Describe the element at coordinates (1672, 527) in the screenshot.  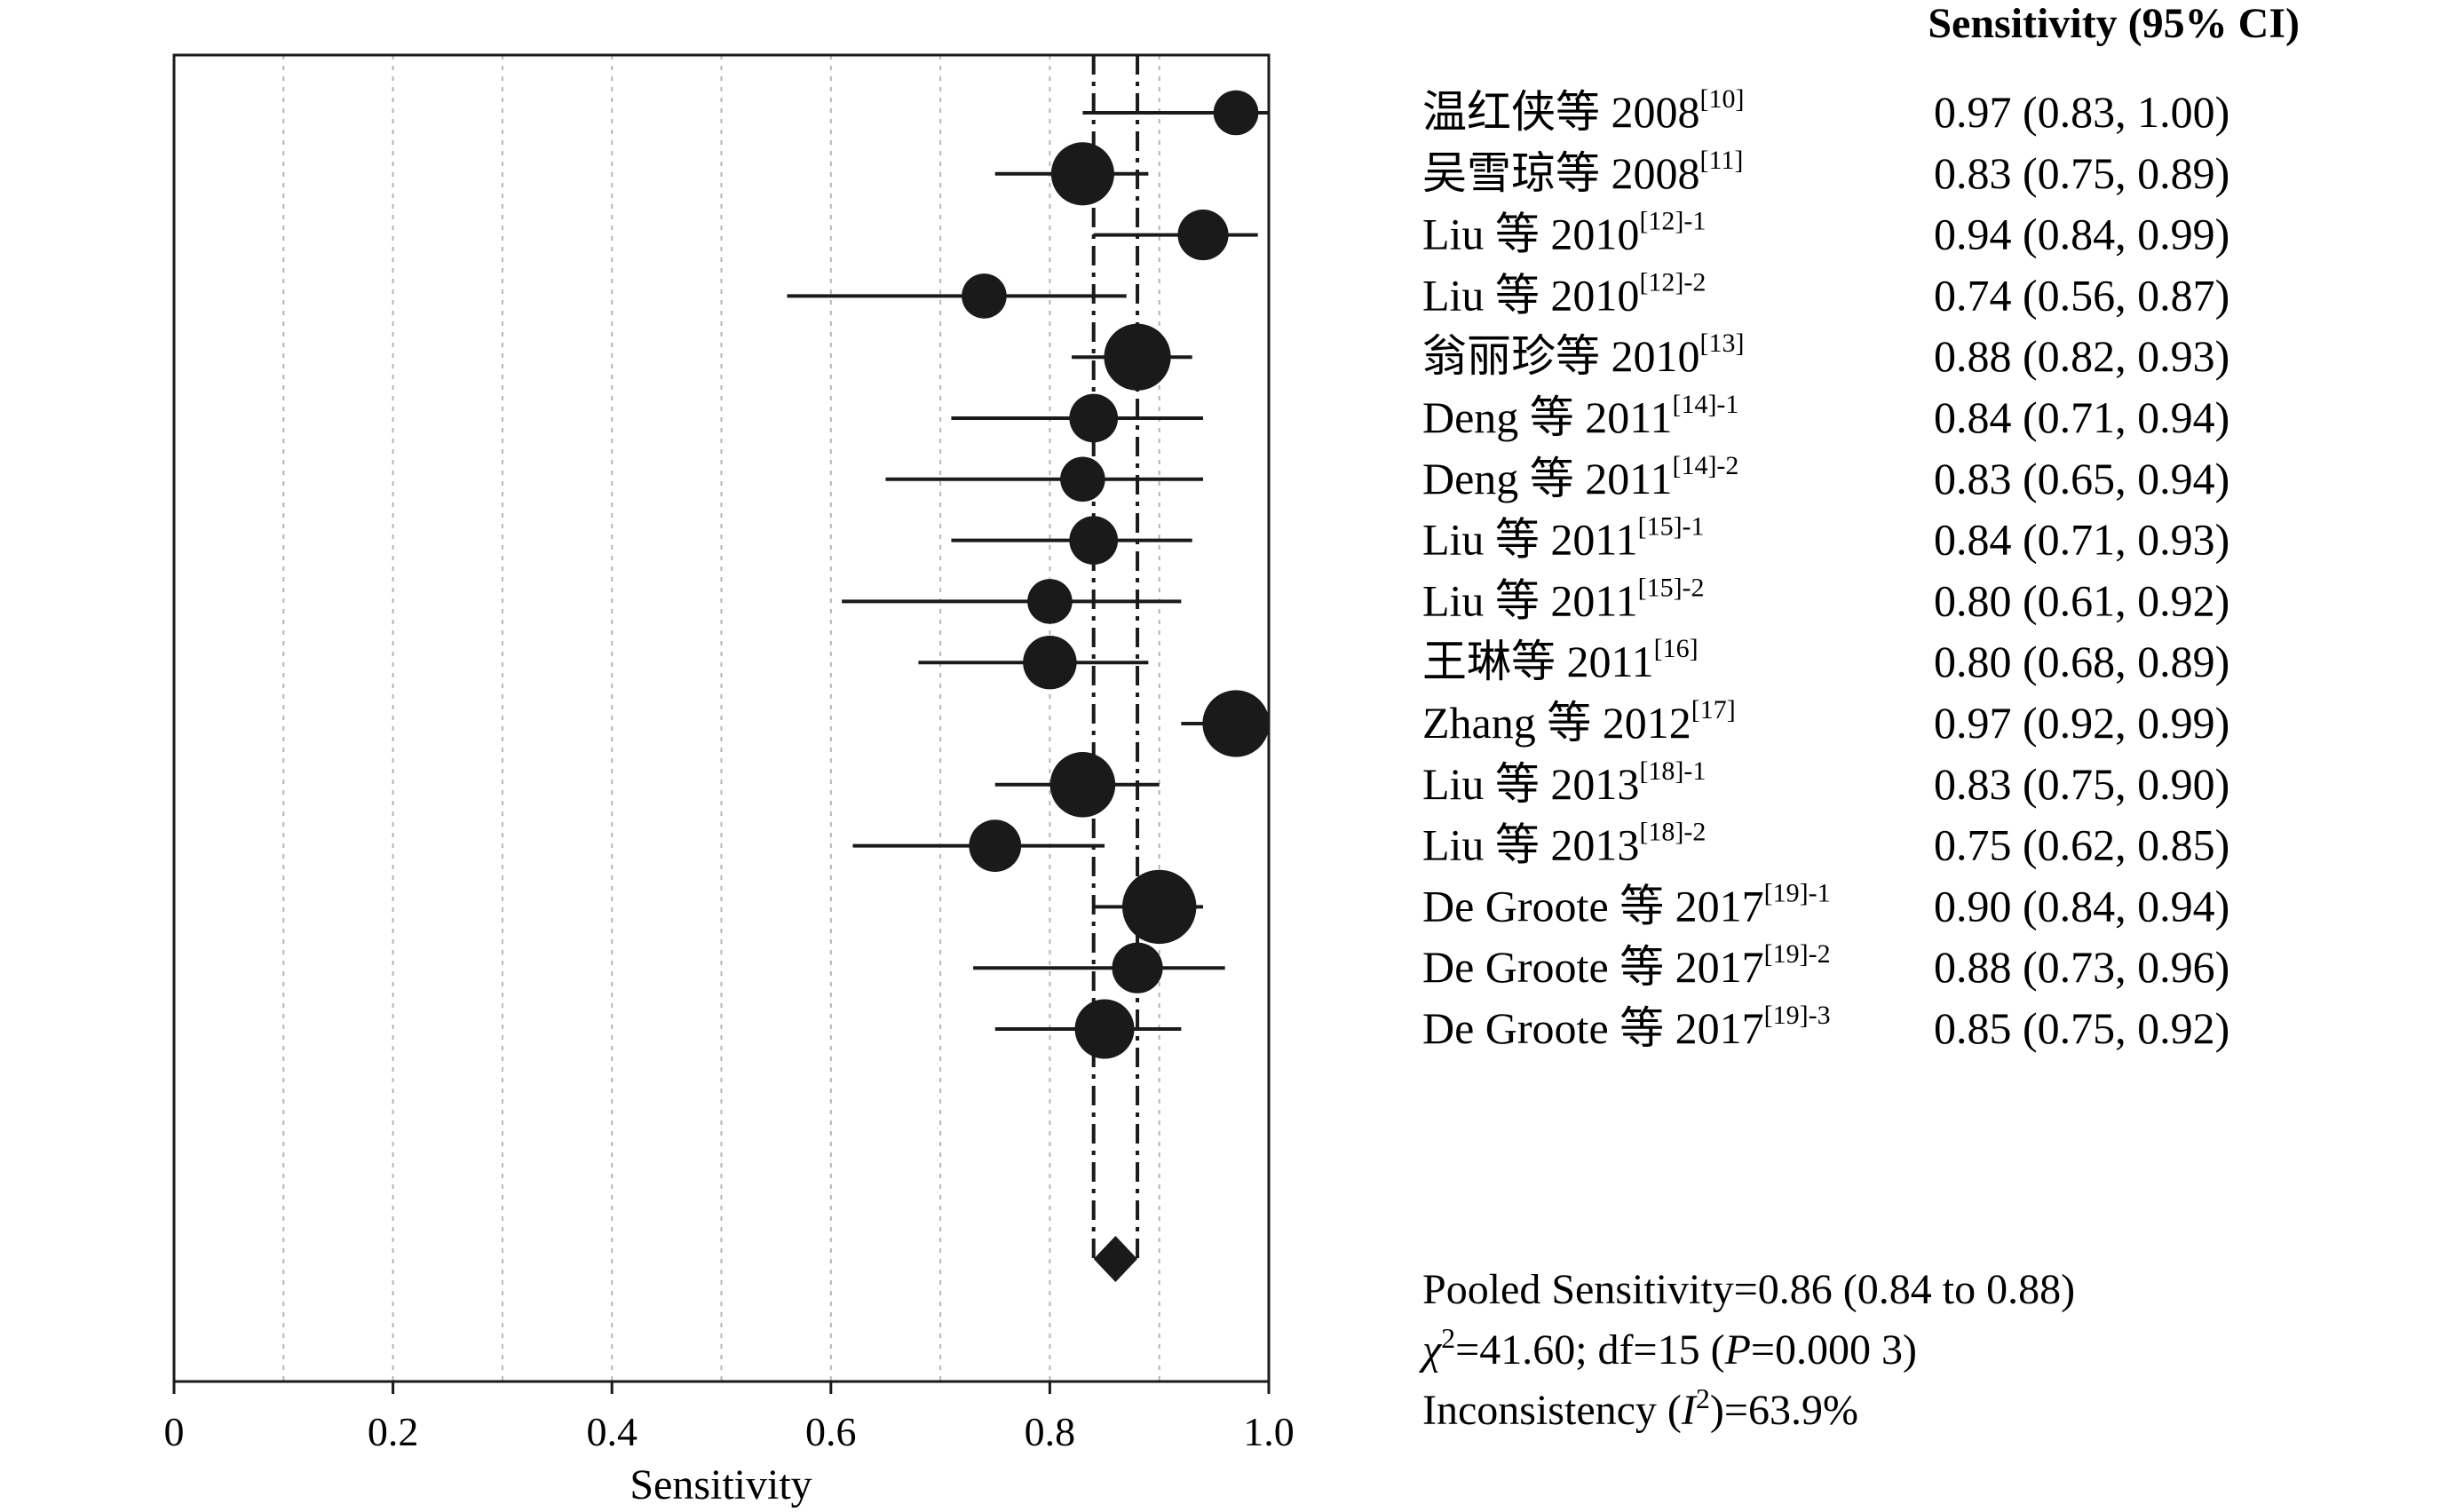
I see `study-ref: [15]-1` at that location.